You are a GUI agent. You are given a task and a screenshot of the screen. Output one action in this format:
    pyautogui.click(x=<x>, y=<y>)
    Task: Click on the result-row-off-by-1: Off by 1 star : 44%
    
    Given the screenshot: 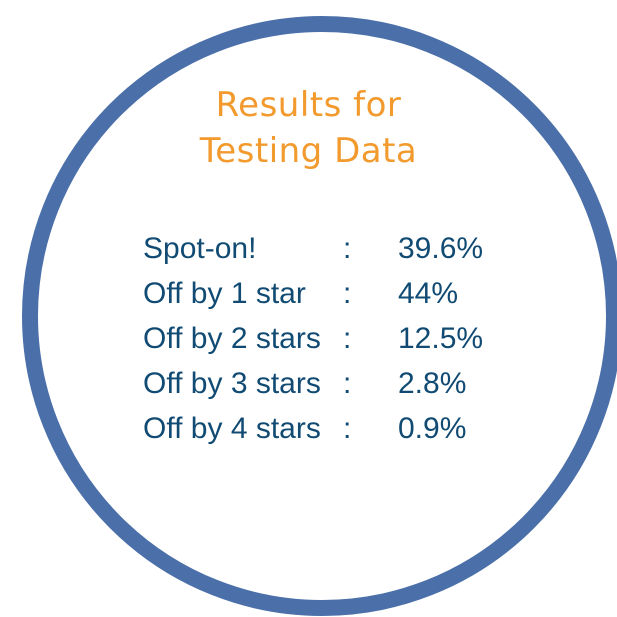 What is the action you would take?
    pyautogui.click(x=323, y=293)
    